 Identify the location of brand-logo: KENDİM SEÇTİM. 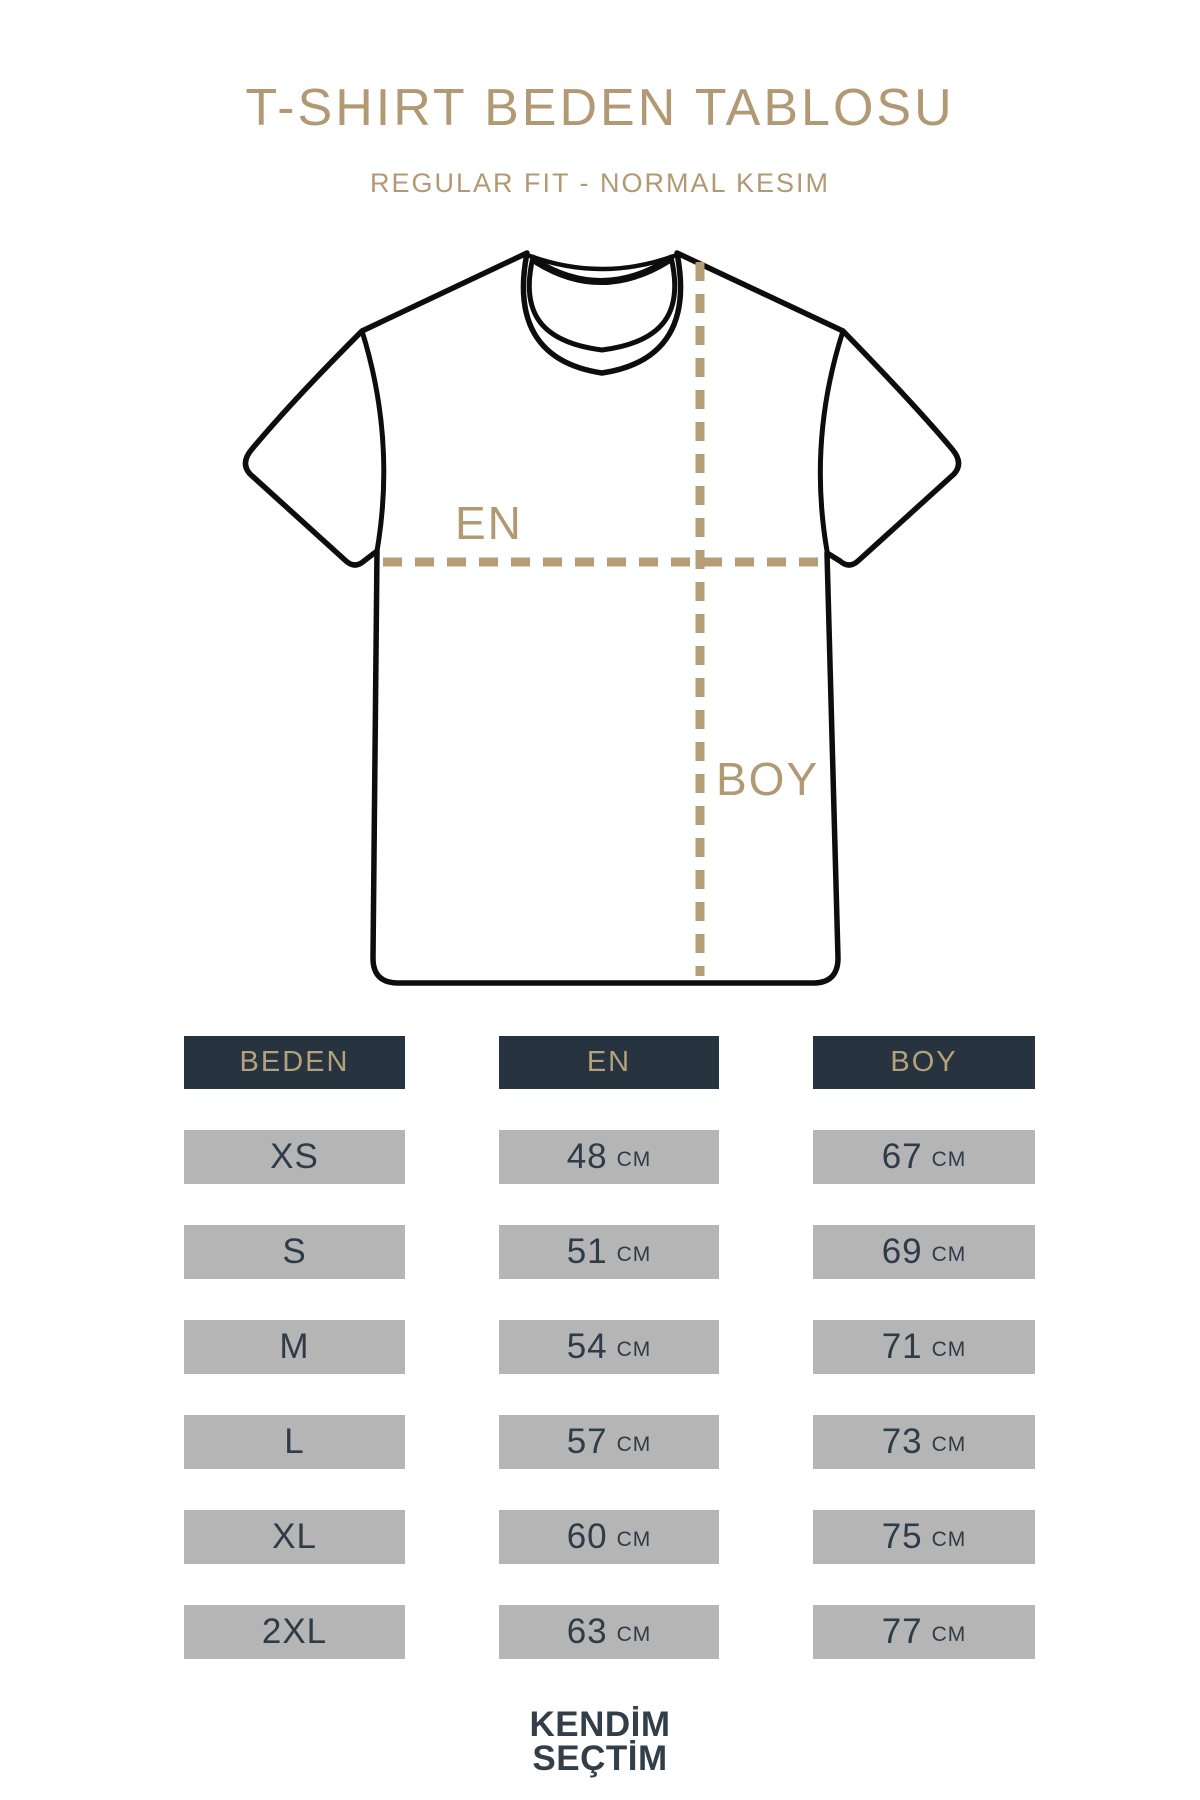
(600, 1741).